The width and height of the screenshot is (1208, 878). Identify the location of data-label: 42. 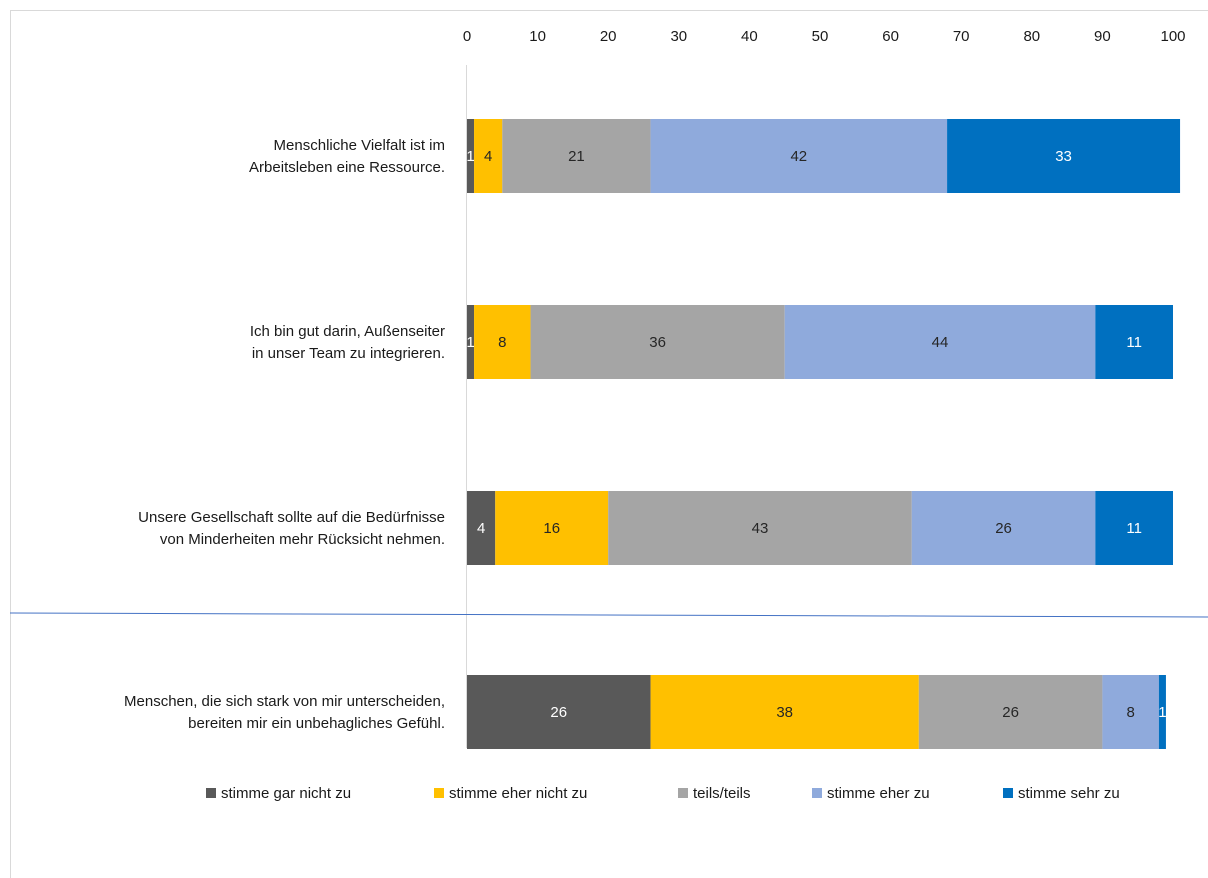
(798, 156).